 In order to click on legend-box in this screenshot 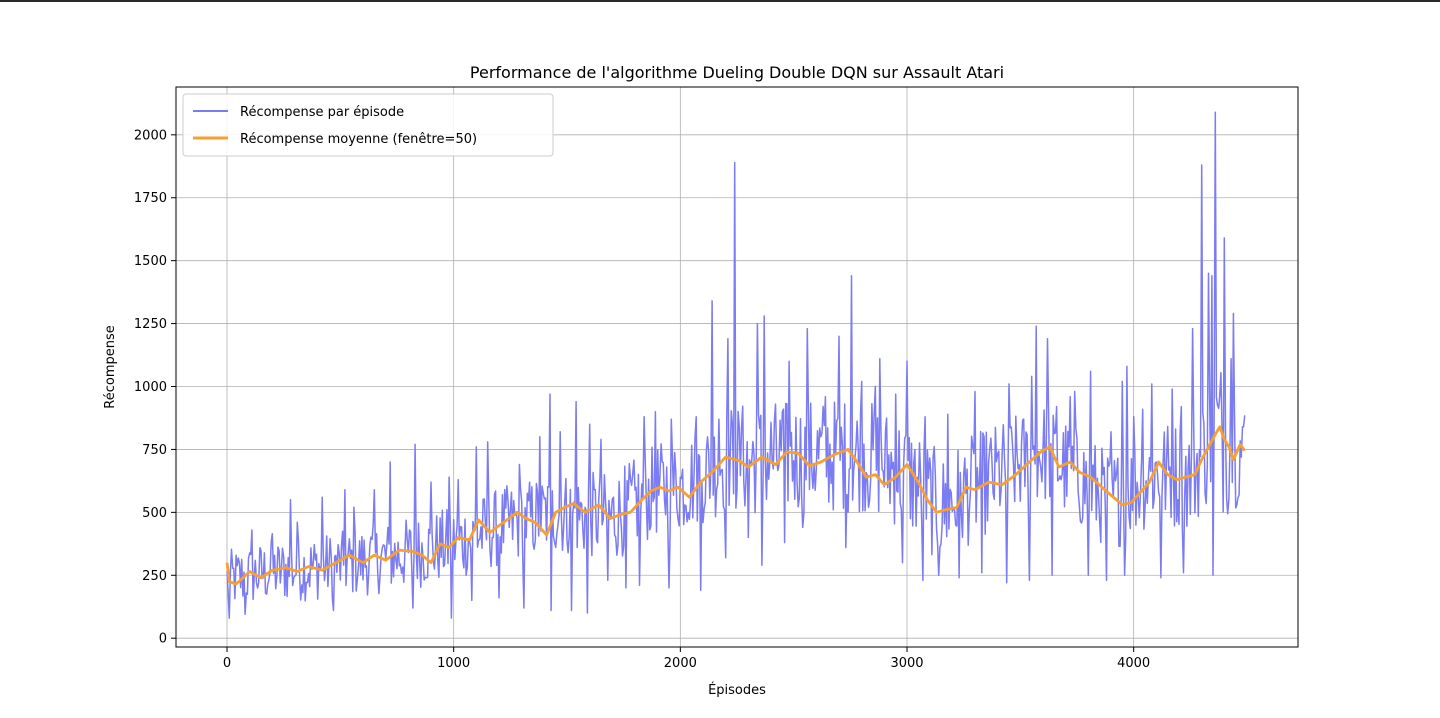, I will do `click(368, 125)`.